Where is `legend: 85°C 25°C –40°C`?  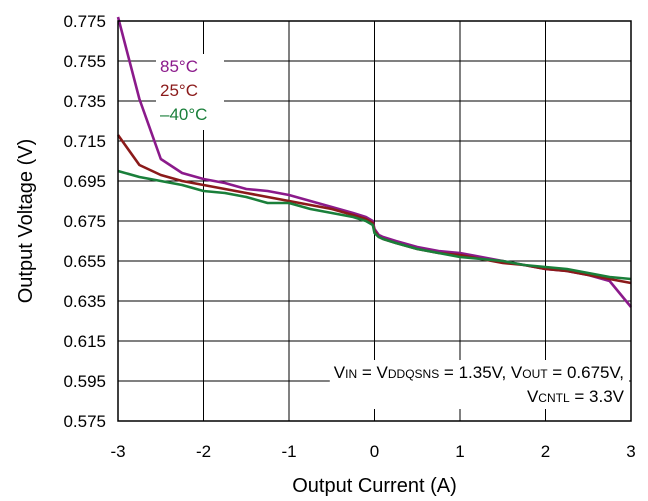 legend: 85°C 25°C –40°C is located at coordinates (190, 92).